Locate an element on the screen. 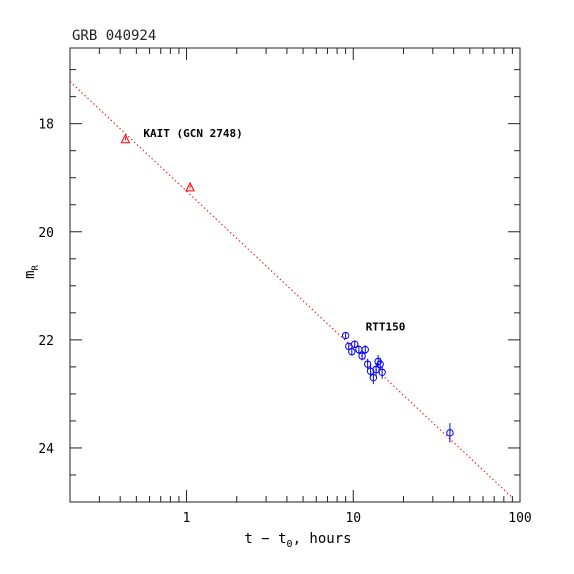  y-axis-label-main: m is located at coordinates (30, 274).